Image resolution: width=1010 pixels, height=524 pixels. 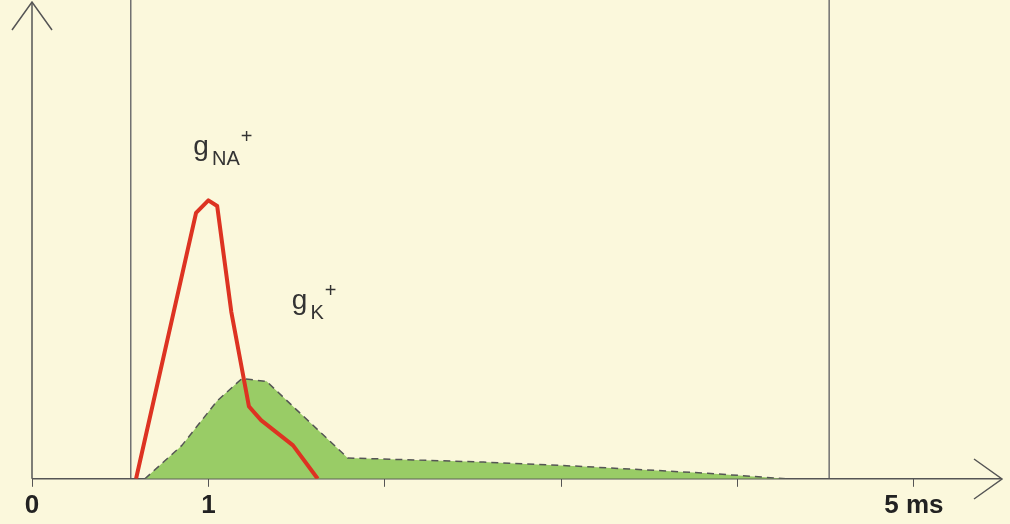 What do you see at coordinates (914, 503) in the screenshot?
I see `x-tick-label: 5 ms` at bounding box center [914, 503].